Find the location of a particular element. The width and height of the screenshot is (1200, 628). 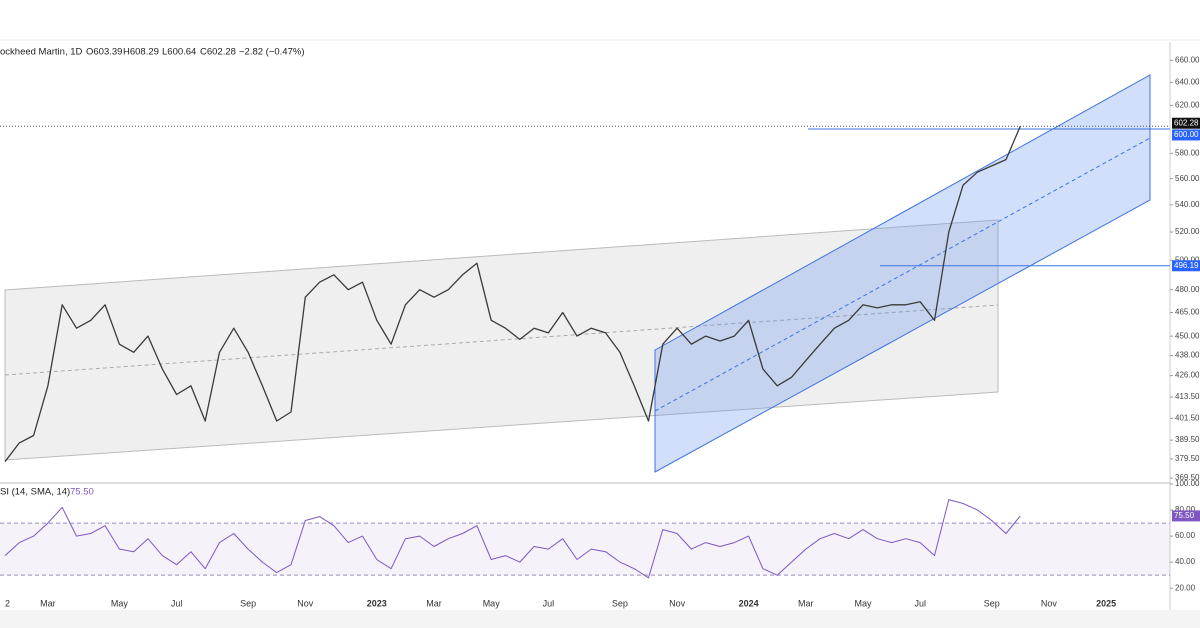

x-tick-label: 2024 is located at coordinates (749, 603).